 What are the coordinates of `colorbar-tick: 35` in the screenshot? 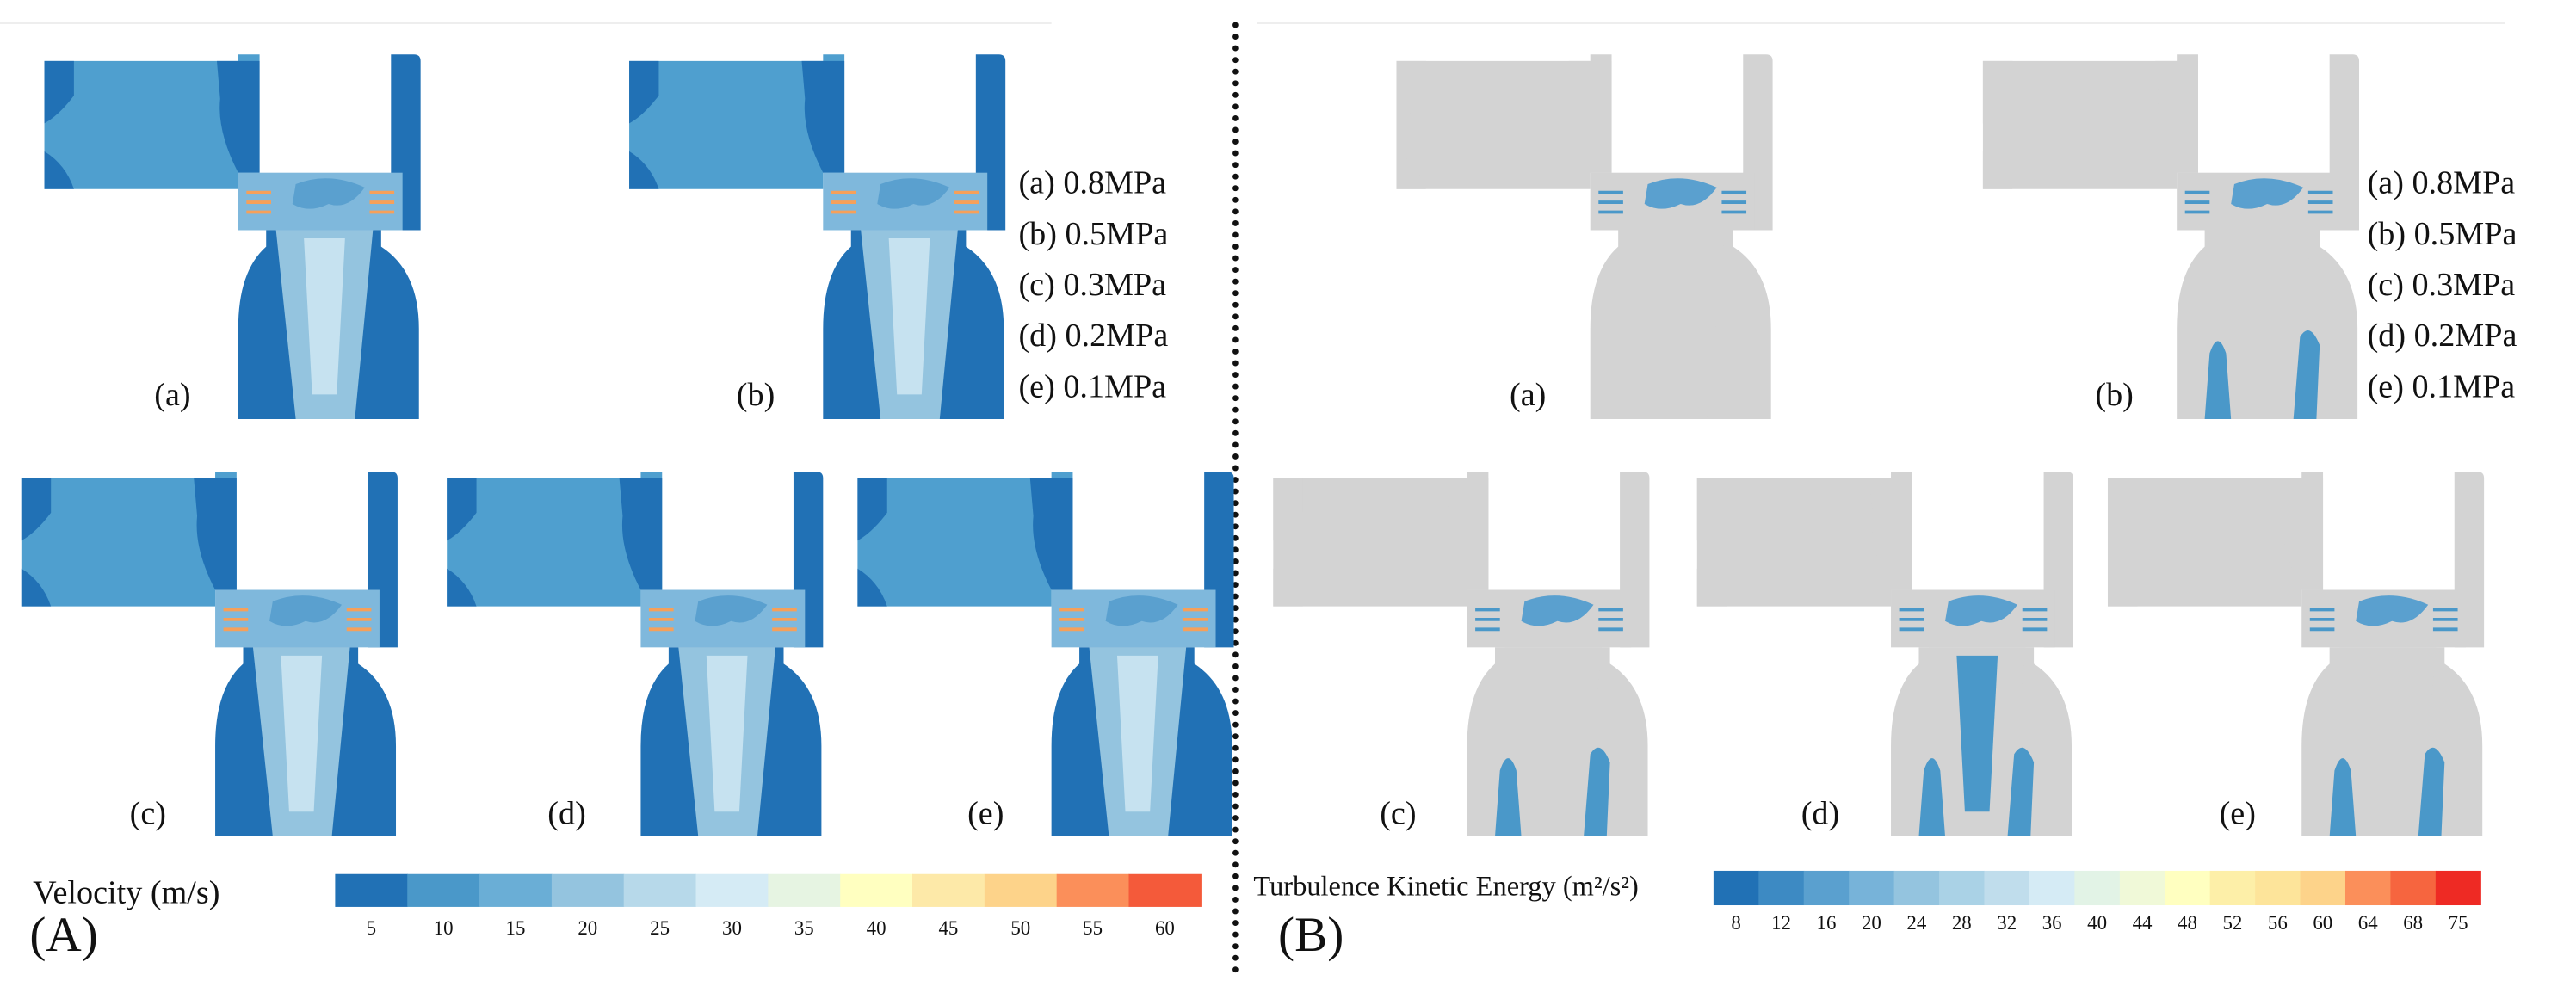 It's located at (804, 928).